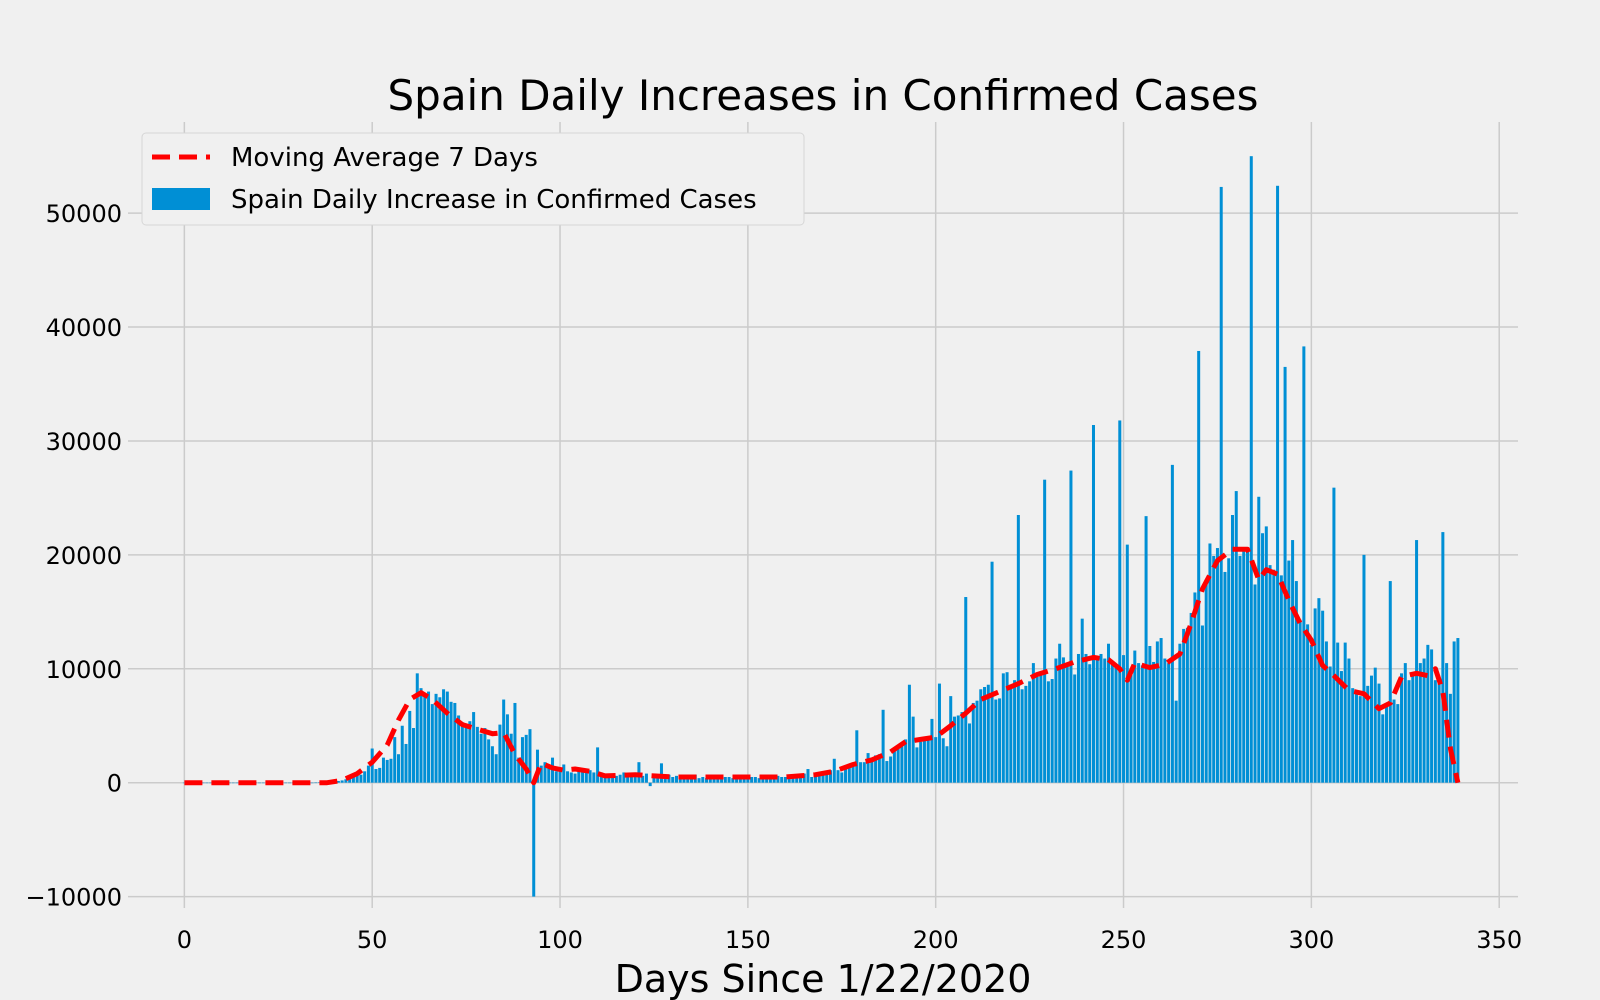 The width and height of the screenshot is (1600, 1000). What do you see at coordinates (74, 898) in the screenshot?
I see `y-tick-label: −10000` at bounding box center [74, 898].